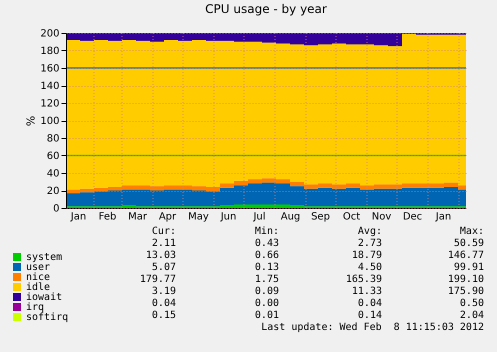  Describe the element at coordinates (367, 291) in the screenshot. I see `text: 11.33` at that location.